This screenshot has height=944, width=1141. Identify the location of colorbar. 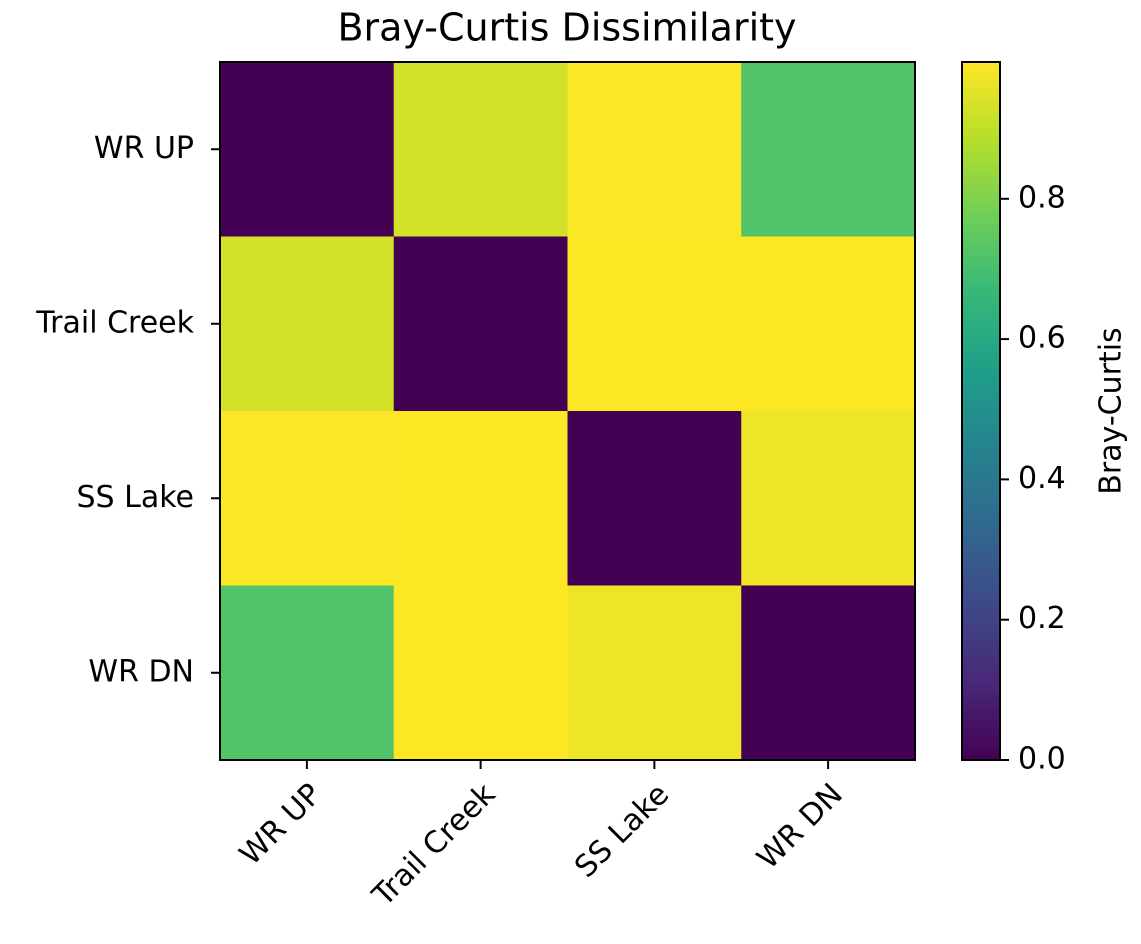
(981, 411).